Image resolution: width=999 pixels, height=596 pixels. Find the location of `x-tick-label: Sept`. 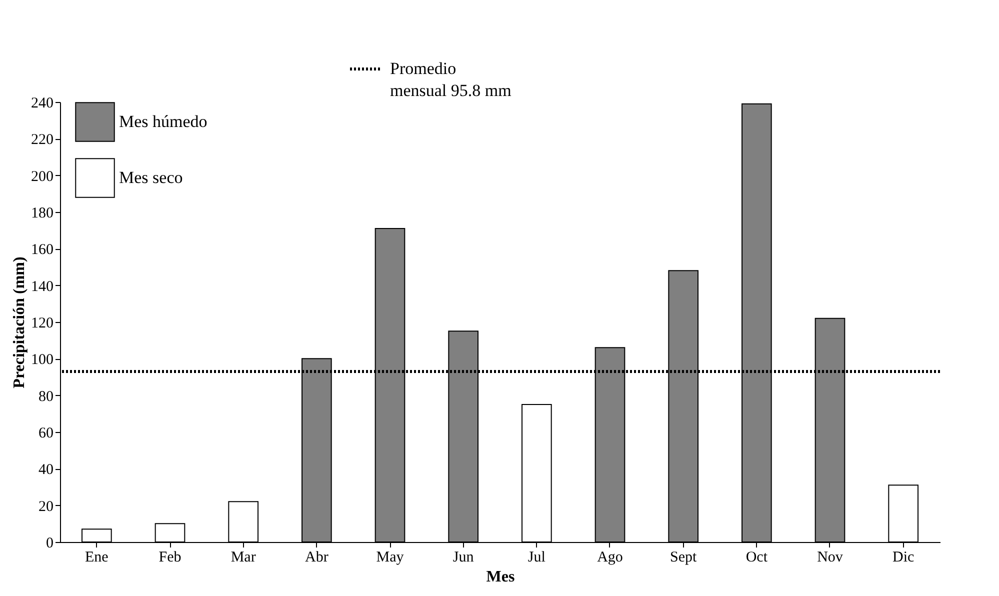

x-tick-label: Sept is located at coordinates (684, 558).